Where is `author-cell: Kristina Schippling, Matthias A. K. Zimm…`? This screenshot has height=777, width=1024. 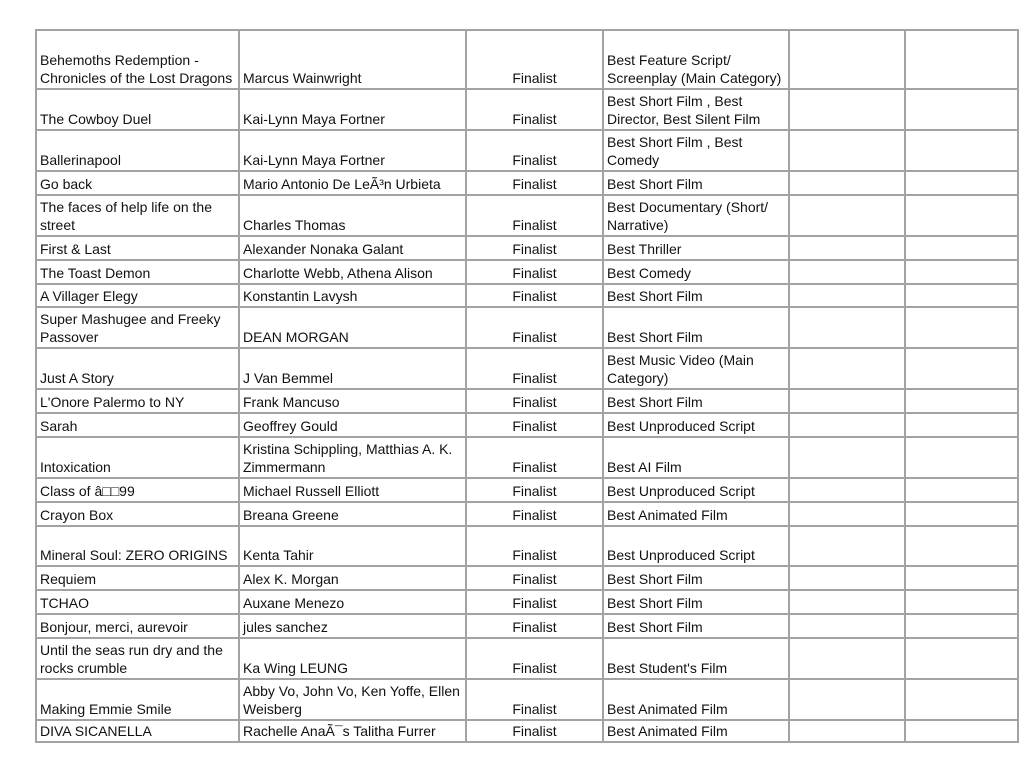 author-cell: Kristina Schippling, Matthias A. K. Zimm… is located at coordinates (352, 457).